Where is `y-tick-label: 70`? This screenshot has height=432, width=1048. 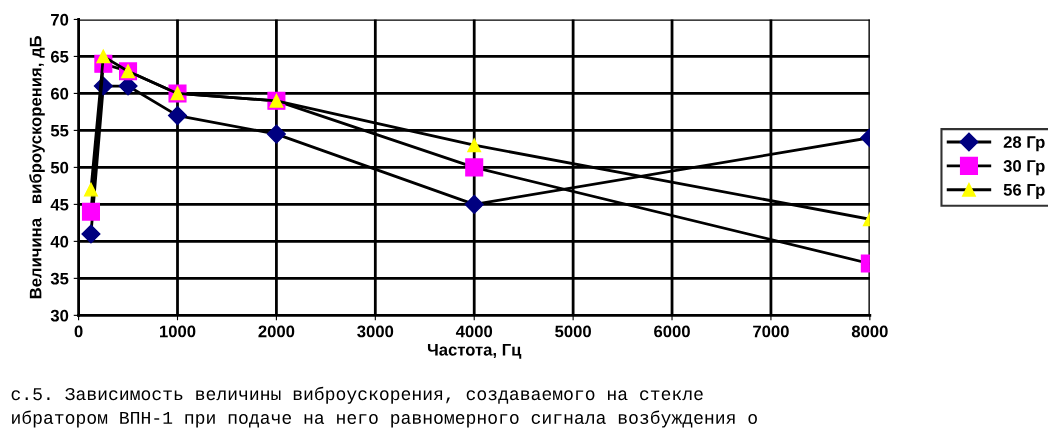 y-tick-label: 70 is located at coordinates (60, 19).